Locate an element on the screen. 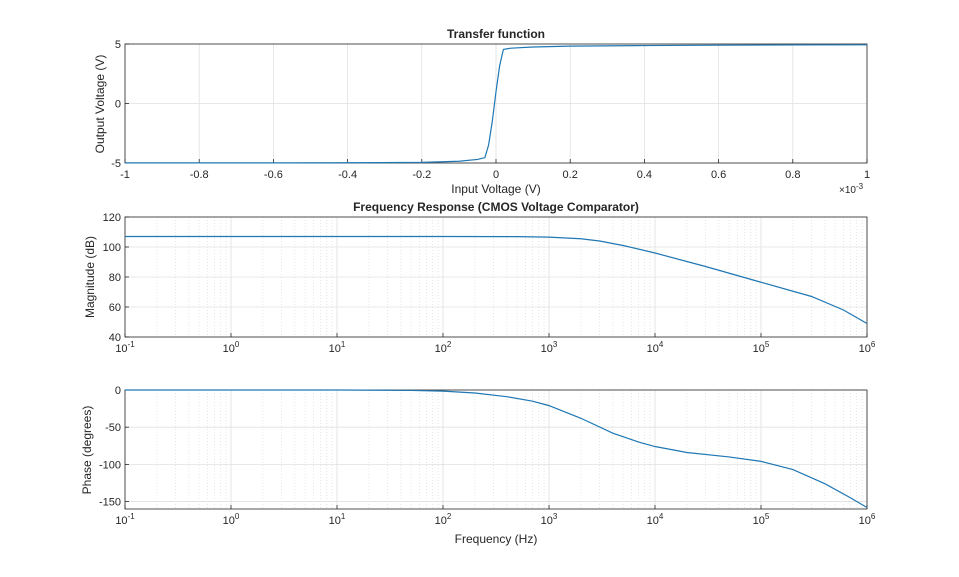 This screenshot has width=959, height=577. y-tick-label: -50 is located at coordinates (113, 428).